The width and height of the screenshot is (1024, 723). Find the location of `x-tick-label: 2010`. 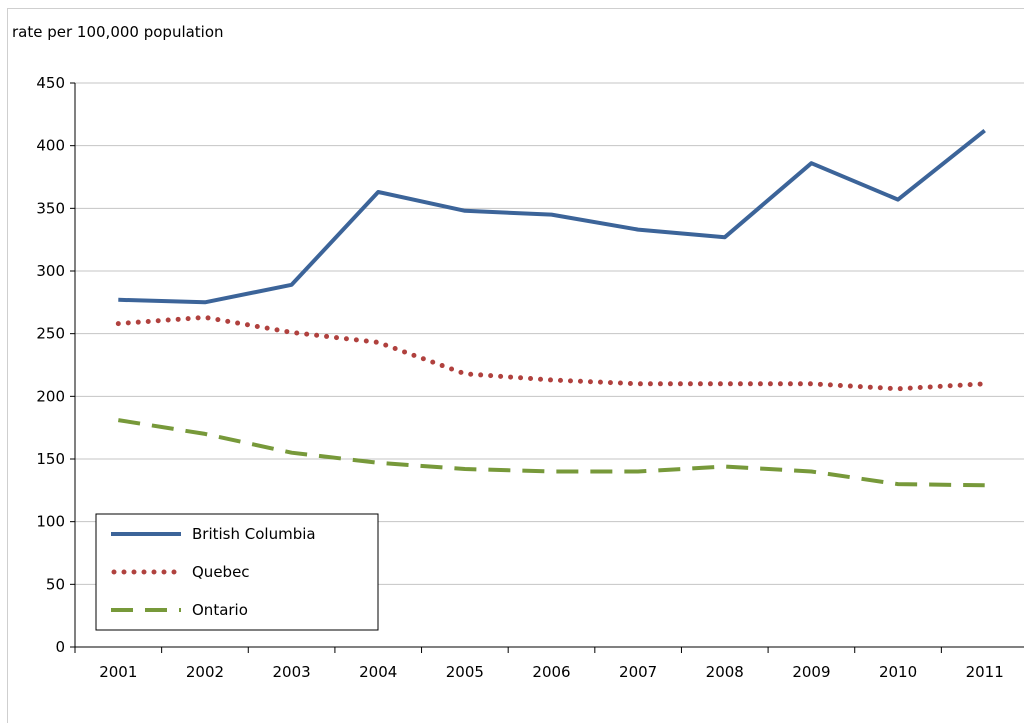

x-tick-label: 2010 is located at coordinates (898, 672).